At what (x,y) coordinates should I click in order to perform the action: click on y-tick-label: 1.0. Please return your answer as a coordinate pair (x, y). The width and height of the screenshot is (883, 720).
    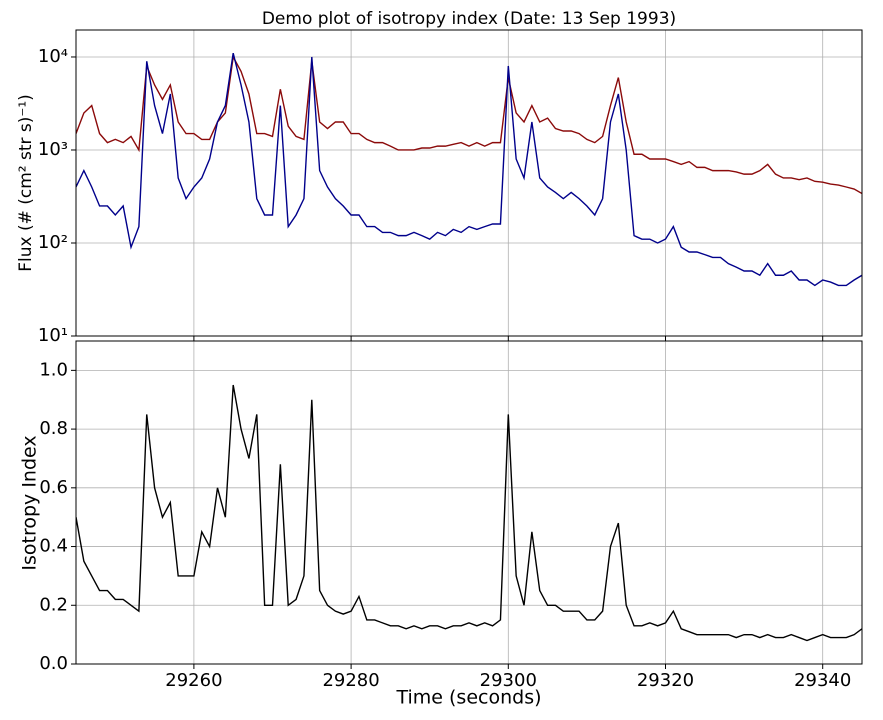
    Looking at the image, I should click on (53, 369).